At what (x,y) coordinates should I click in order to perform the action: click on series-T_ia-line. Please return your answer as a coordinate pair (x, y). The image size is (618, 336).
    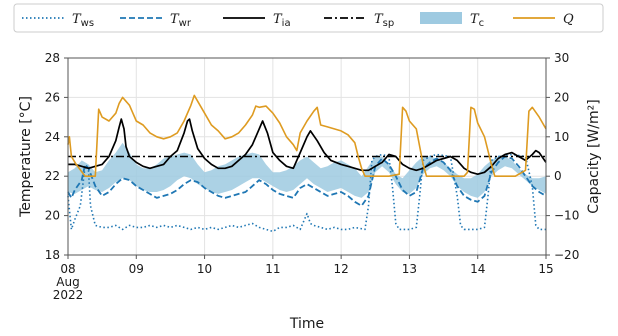
    Looking at the image, I should click on (307, 147).